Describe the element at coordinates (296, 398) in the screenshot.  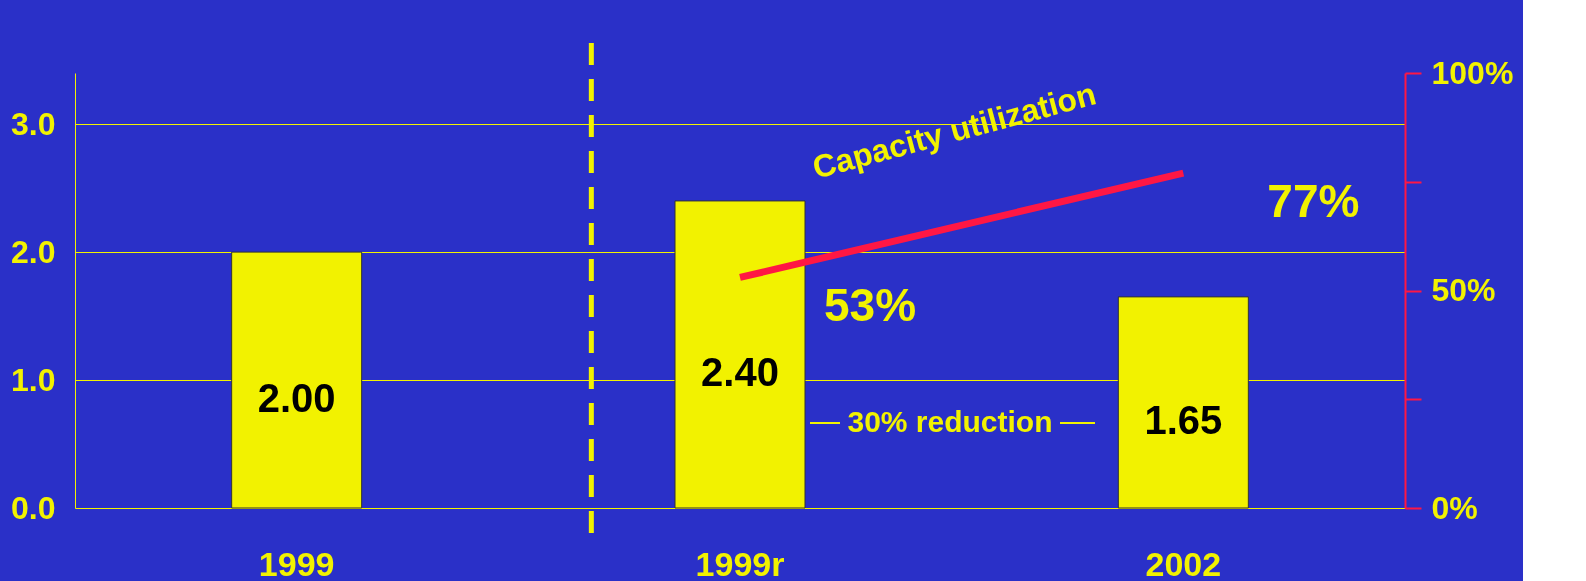
I see `data-label: 2.00` at that location.